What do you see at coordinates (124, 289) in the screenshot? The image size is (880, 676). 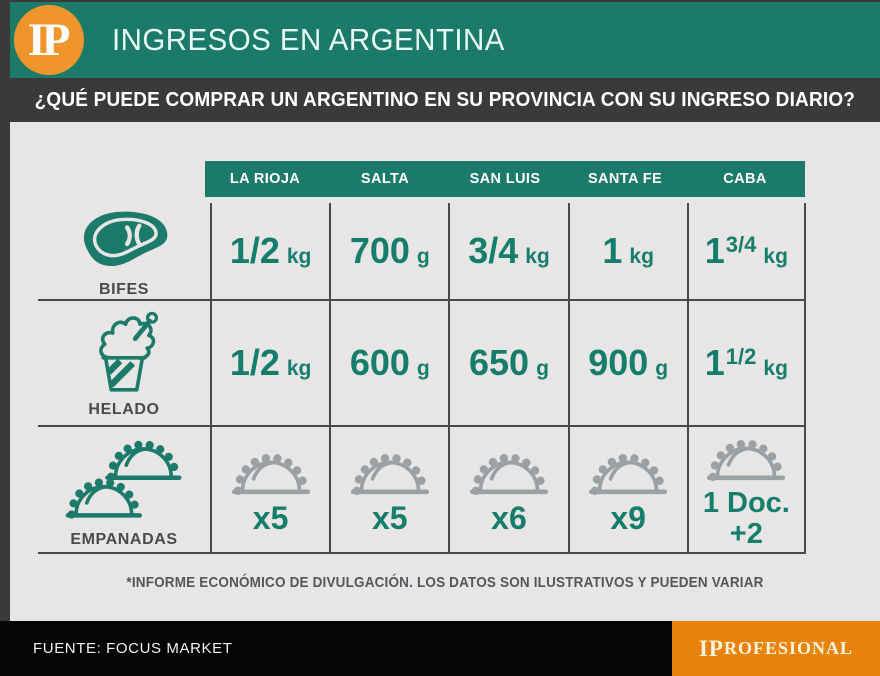 I see `row-label: BIFES` at bounding box center [124, 289].